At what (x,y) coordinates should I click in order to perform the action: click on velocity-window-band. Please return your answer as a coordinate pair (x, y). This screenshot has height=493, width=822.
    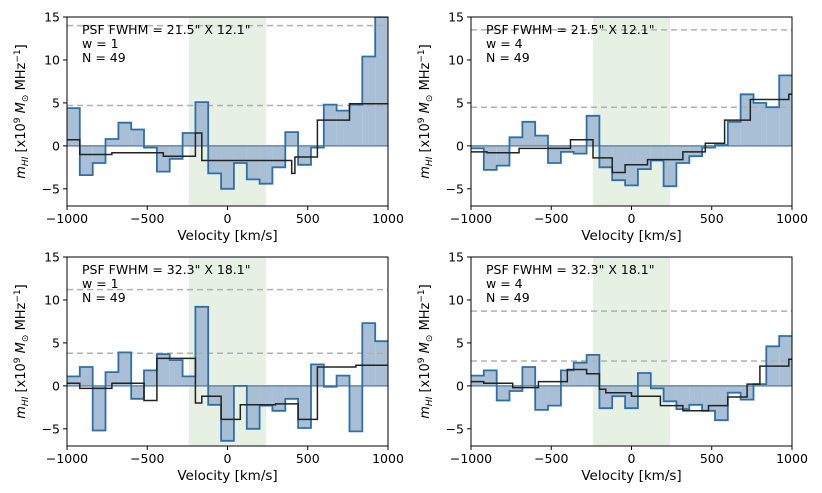
    Looking at the image, I should click on (631, 351).